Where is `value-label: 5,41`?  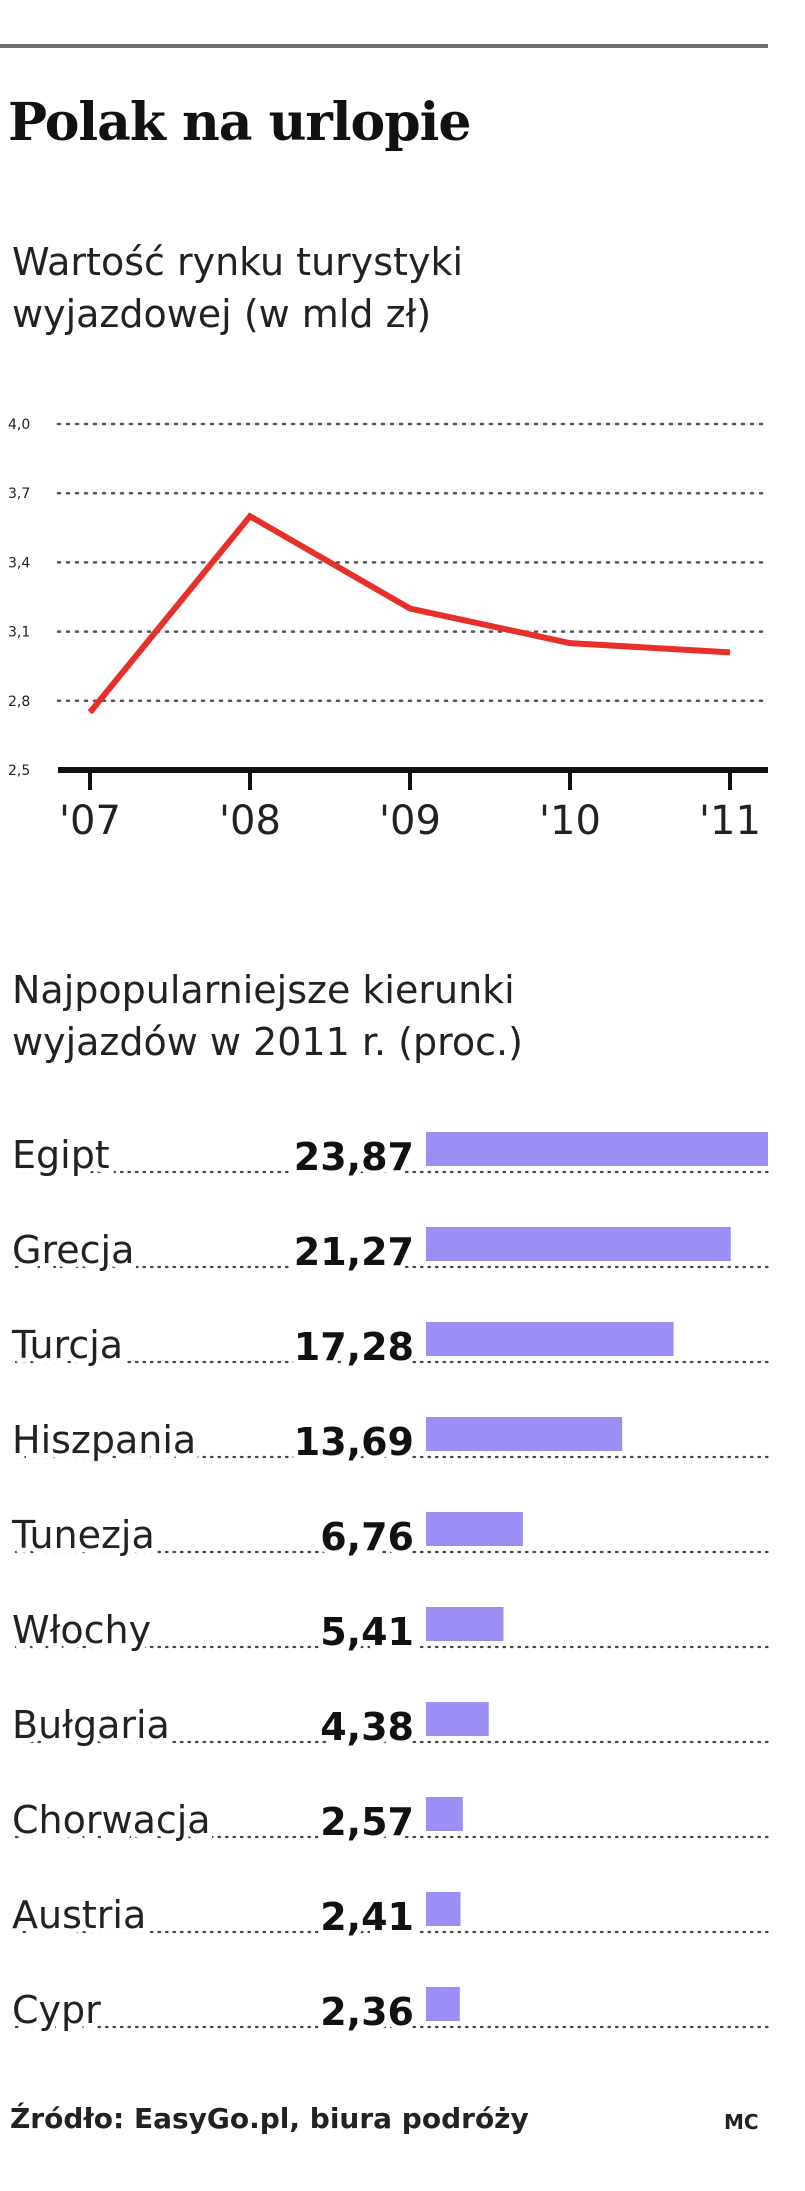
value-label: 5,41 is located at coordinates (367, 1632).